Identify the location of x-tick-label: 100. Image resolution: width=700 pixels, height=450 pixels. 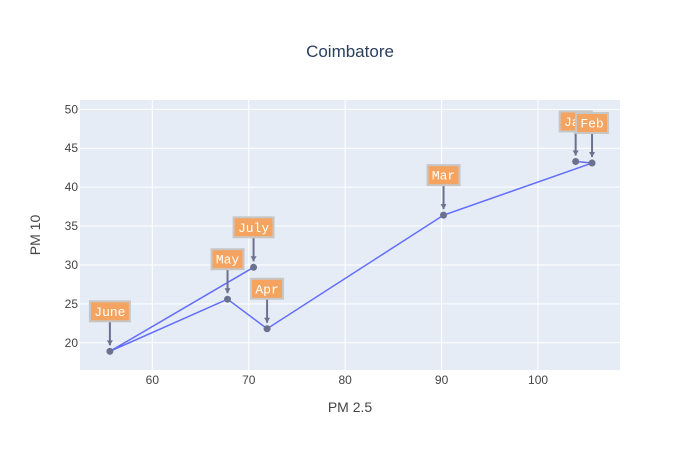
(538, 380).